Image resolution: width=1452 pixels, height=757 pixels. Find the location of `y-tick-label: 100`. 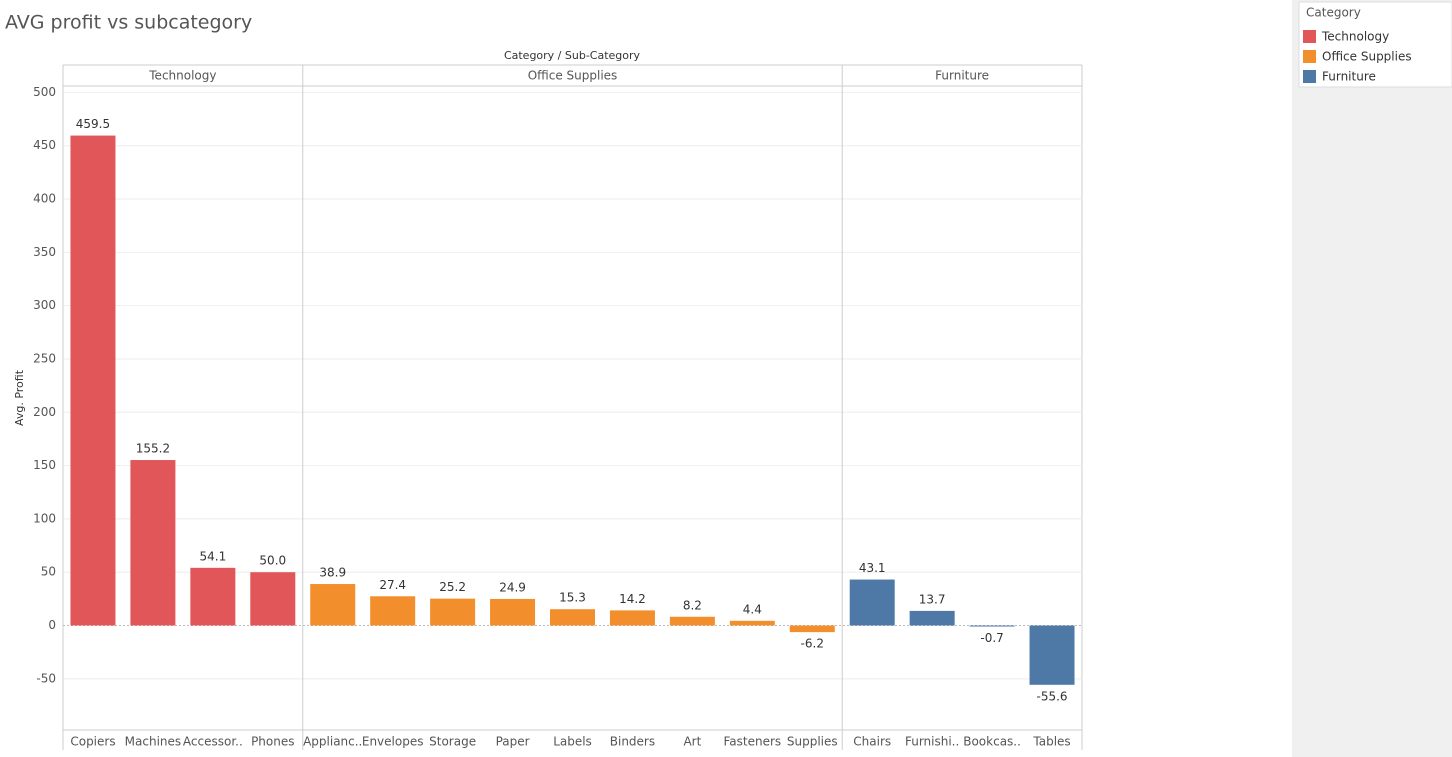

y-tick-label: 100 is located at coordinates (44, 518).